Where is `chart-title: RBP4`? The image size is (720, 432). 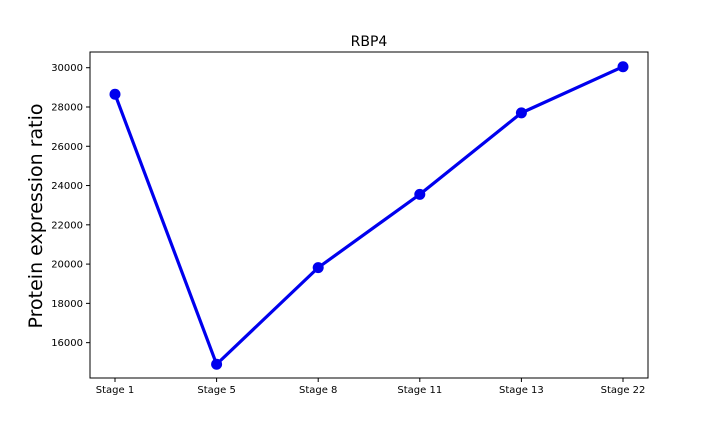
chart-title: RBP4 is located at coordinates (369, 42).